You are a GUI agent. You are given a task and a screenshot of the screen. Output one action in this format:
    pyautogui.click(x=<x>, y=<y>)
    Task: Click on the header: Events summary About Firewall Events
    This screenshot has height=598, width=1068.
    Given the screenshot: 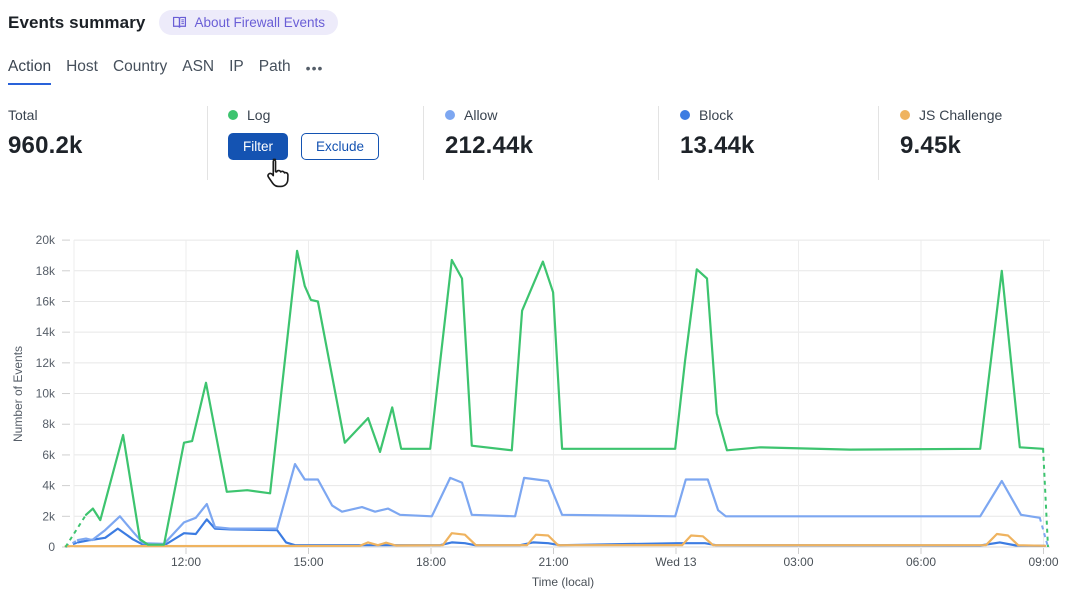 What is the action you would take?
    pyautogui.click(x=173, y=22)
    